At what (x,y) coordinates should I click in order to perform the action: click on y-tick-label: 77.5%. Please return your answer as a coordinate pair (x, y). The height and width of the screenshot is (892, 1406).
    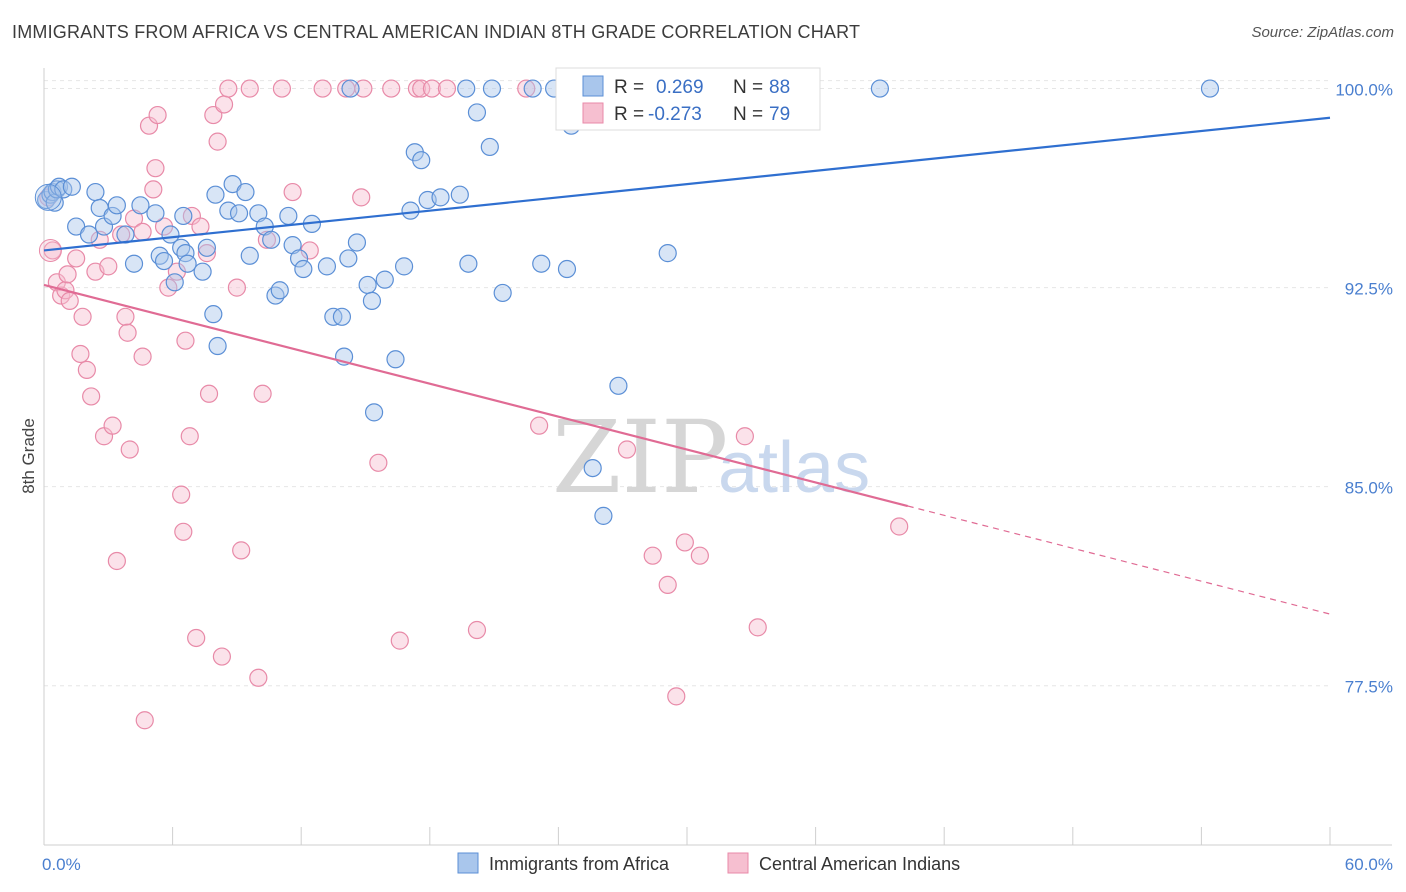
    Looking at the image, I should click on (1369, 687).